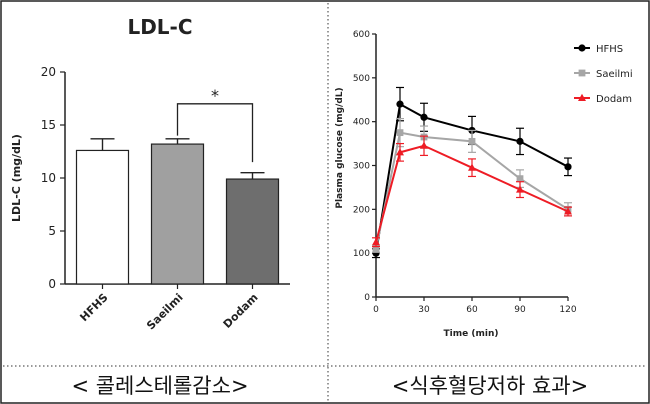 The height and width of the screenshot is (404, 650). What do you see at coordinates (215, 133) in the screenshot?
I see `significance-bracket` at bounding box center [215, 133].